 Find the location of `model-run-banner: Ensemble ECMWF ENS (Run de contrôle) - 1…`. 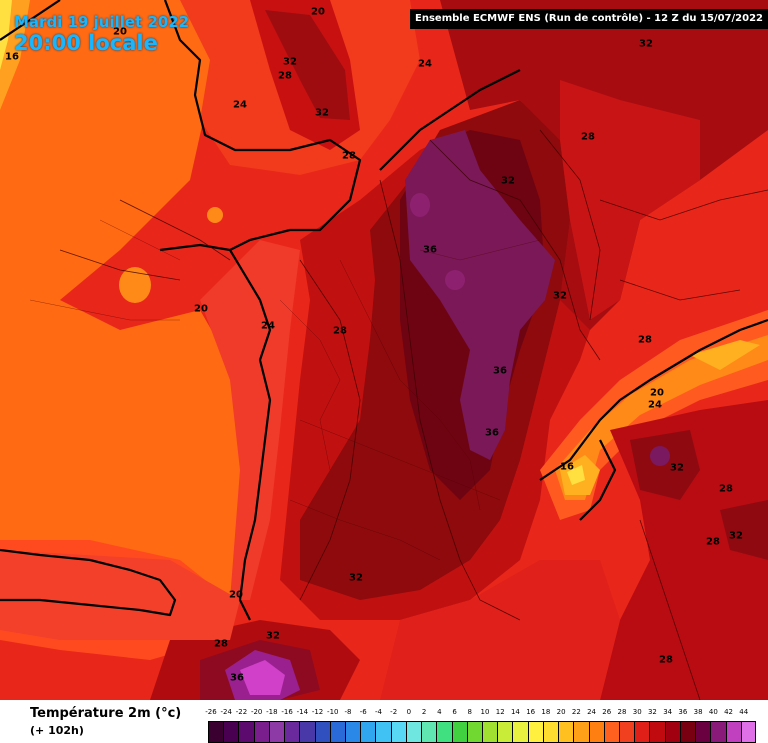

model-run-banner: Ensemble ECMWF ENS (Run de contrôle) - 1… is located at coordinates (589, 19).